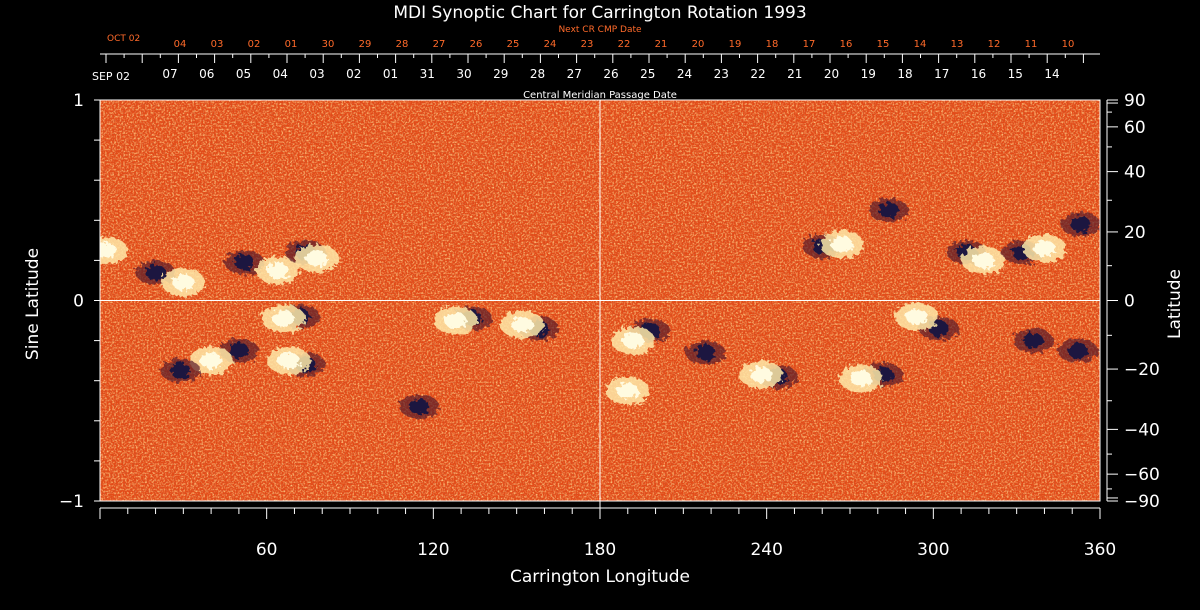  What do you see at coordinates (661, 44) in the screenshot?
I see `next-cr-tick-label: 21` at bounding box center [661, 44].